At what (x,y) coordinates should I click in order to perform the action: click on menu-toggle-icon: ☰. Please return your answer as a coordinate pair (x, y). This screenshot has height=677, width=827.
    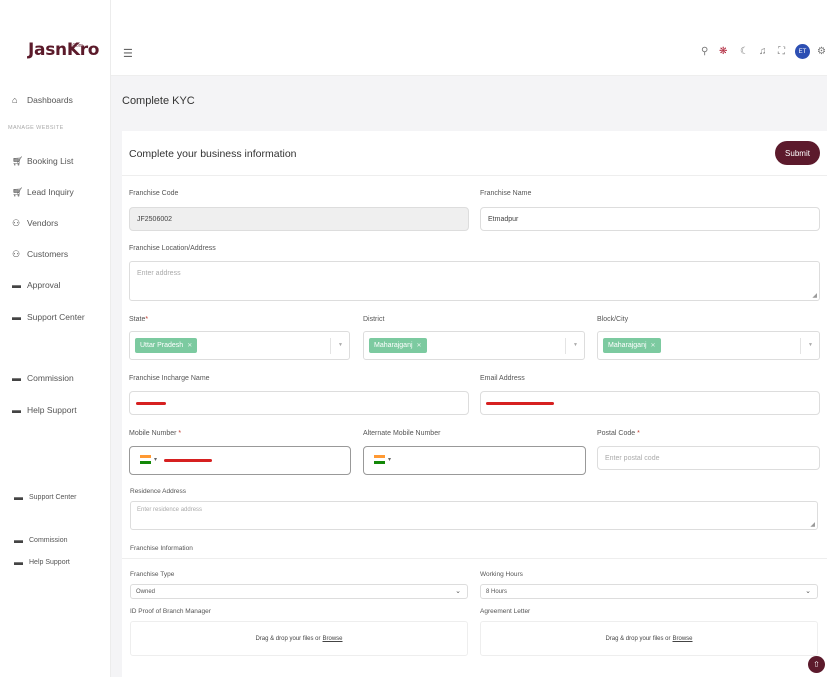
    Looking at the image, I should click on (128, 54).